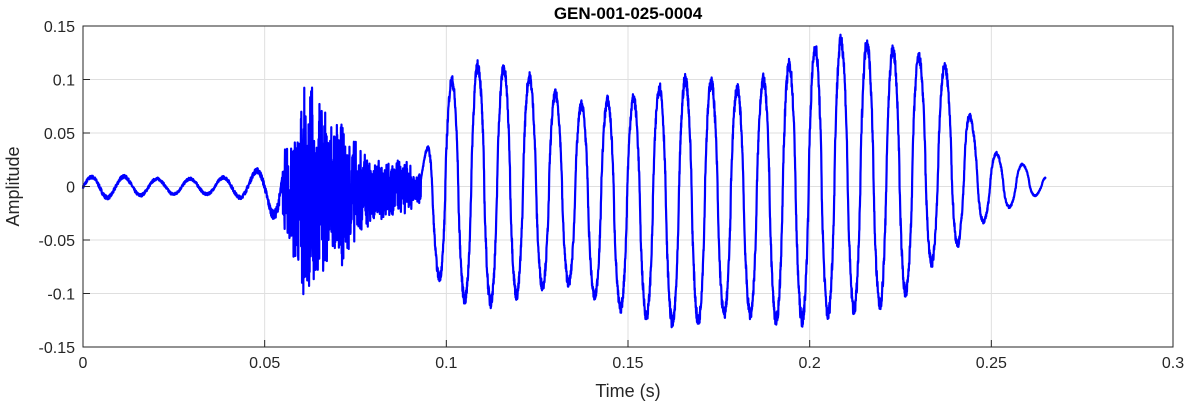 The height and width of the screenshot is (404, 1188). I want to click on x-tick-label: 0.25, so click(991, 363).